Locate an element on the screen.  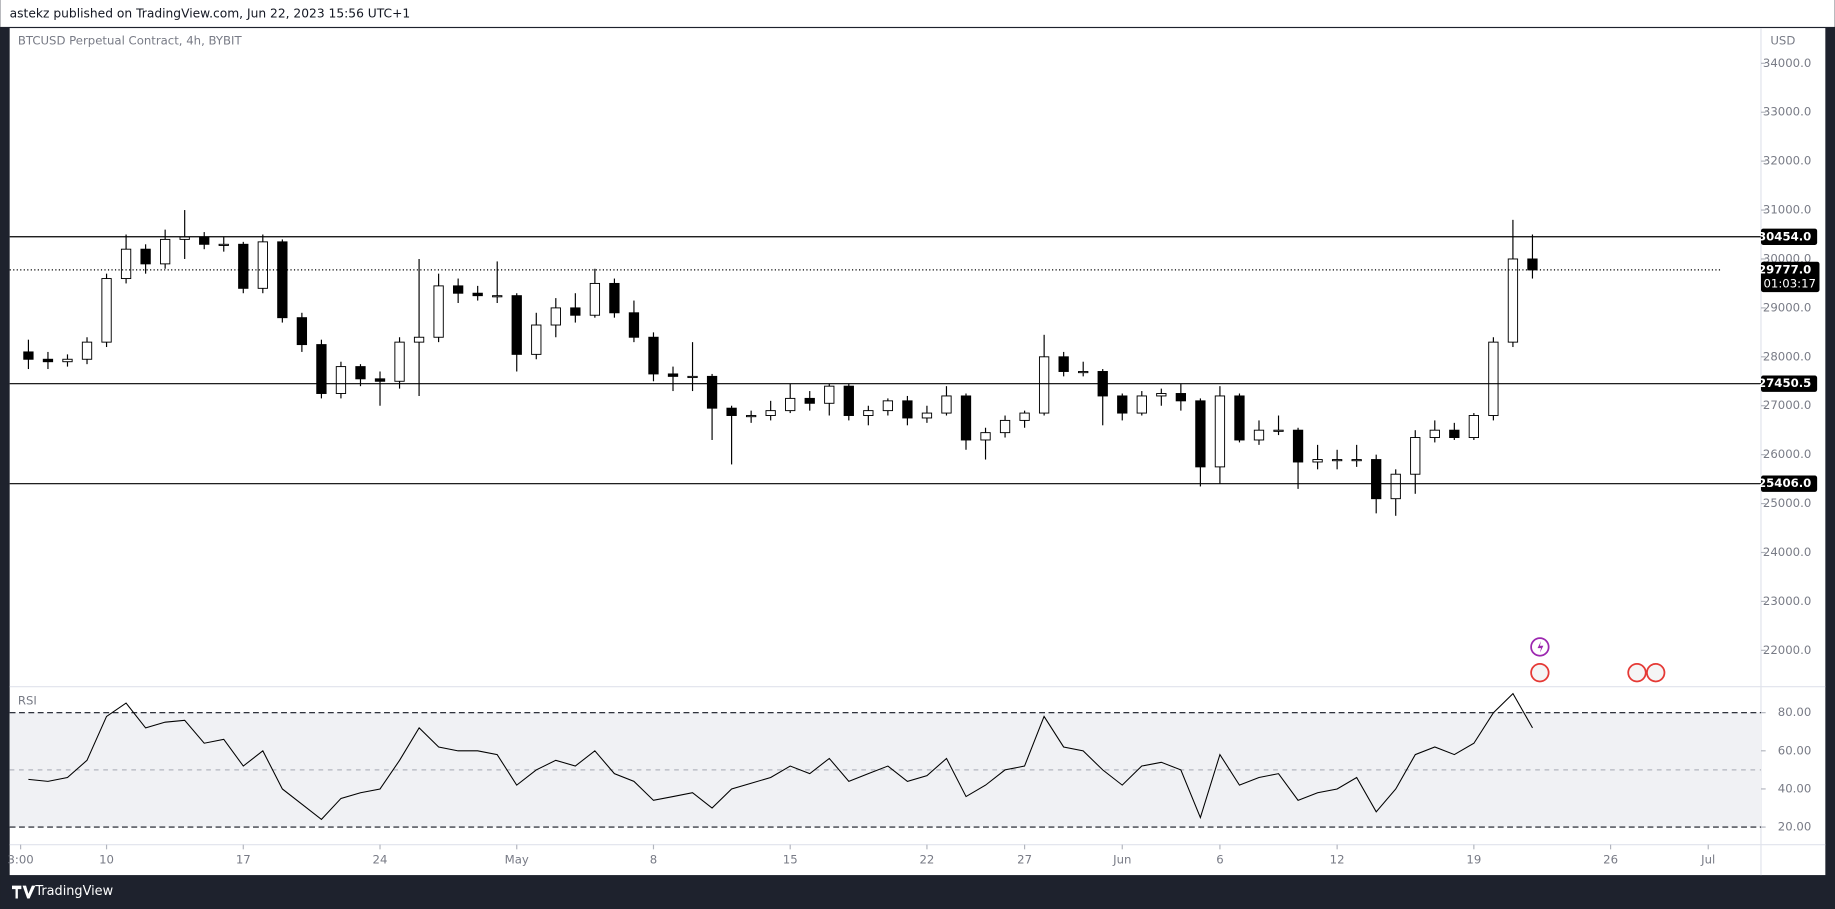
level-label: 30454.0 is located at coordinates (1784, 236).